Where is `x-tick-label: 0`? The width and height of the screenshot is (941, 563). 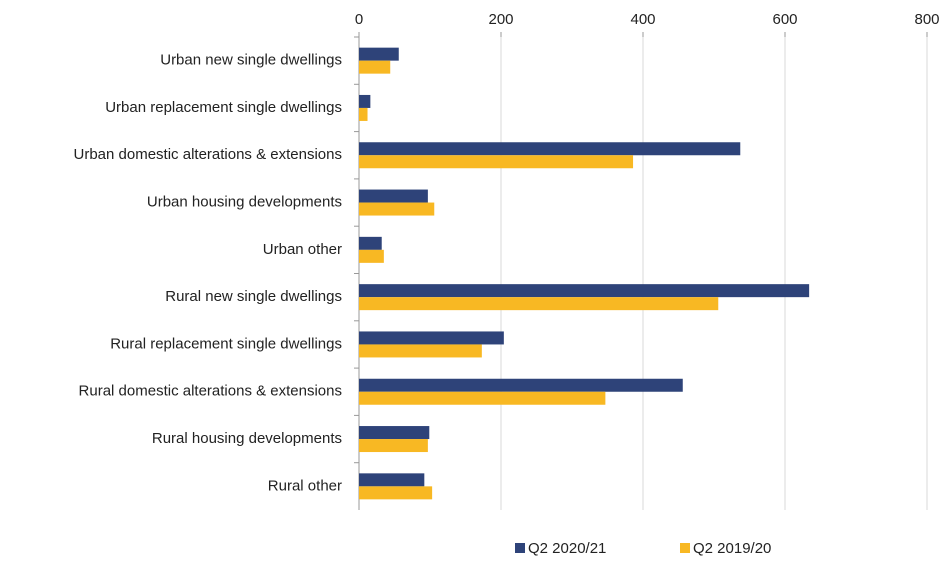 x-tick-label: 0 is located at coordinates (359, 19).